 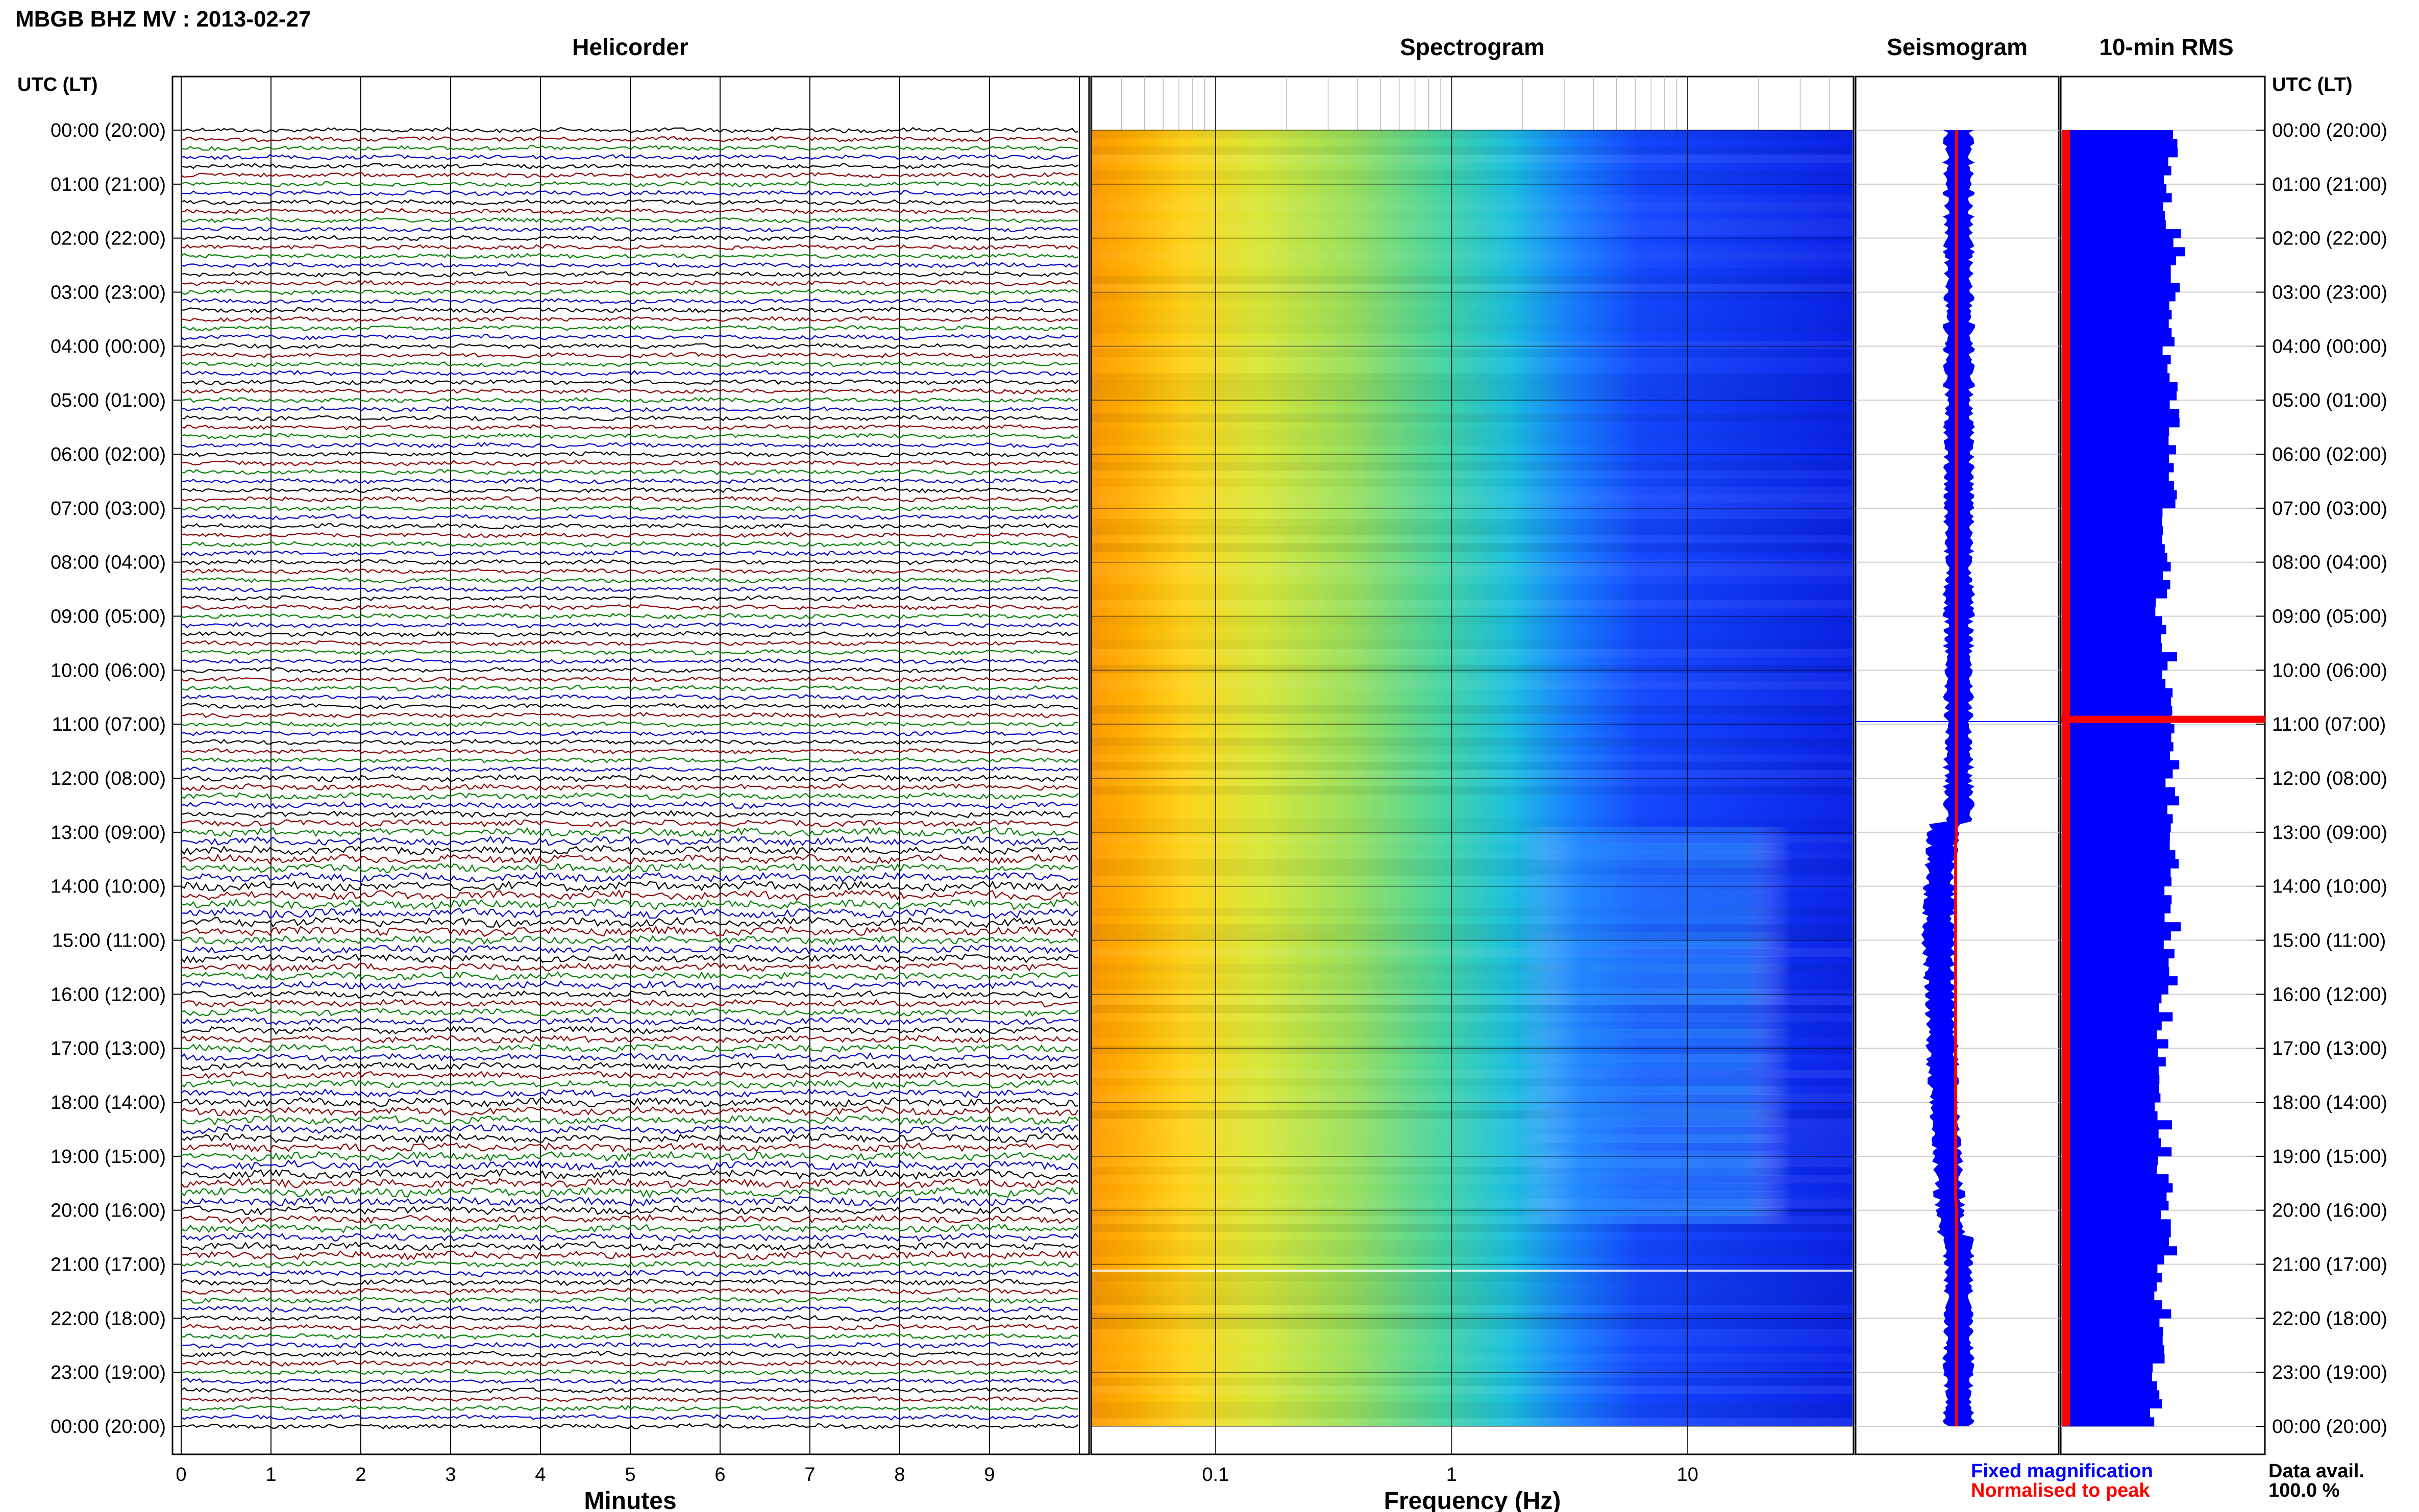 What do you see at coordinates (108, 454) in the screenshot?
I see `left-time-label: 06:00 (02:00)` at bounding box center [108, 454].